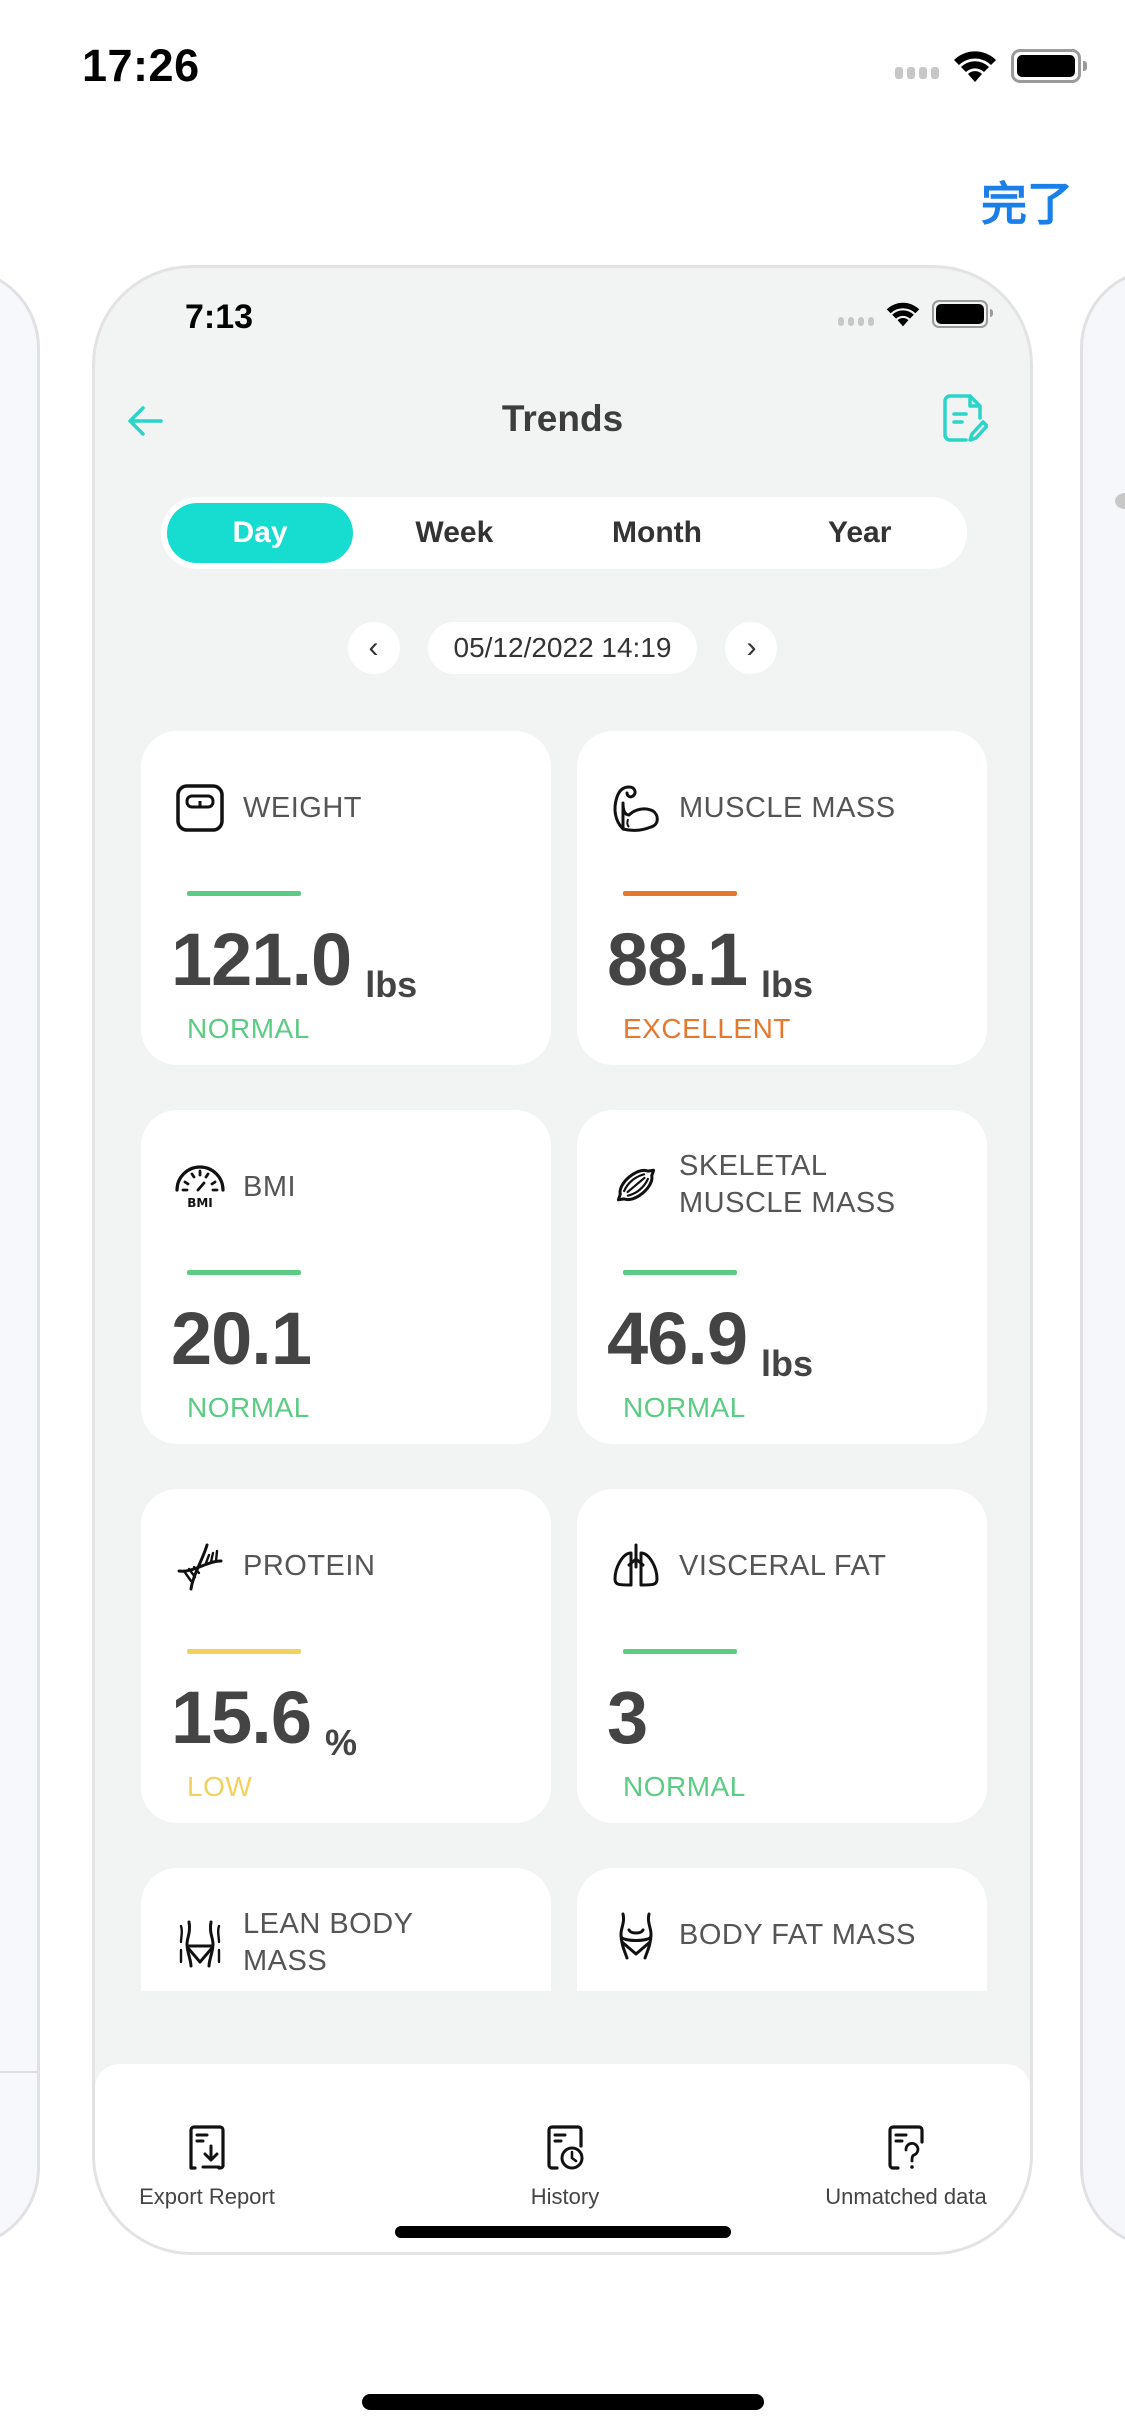 The image size is (1125, 2436). I want to click on body-fat-icon, so click(636, 1935).